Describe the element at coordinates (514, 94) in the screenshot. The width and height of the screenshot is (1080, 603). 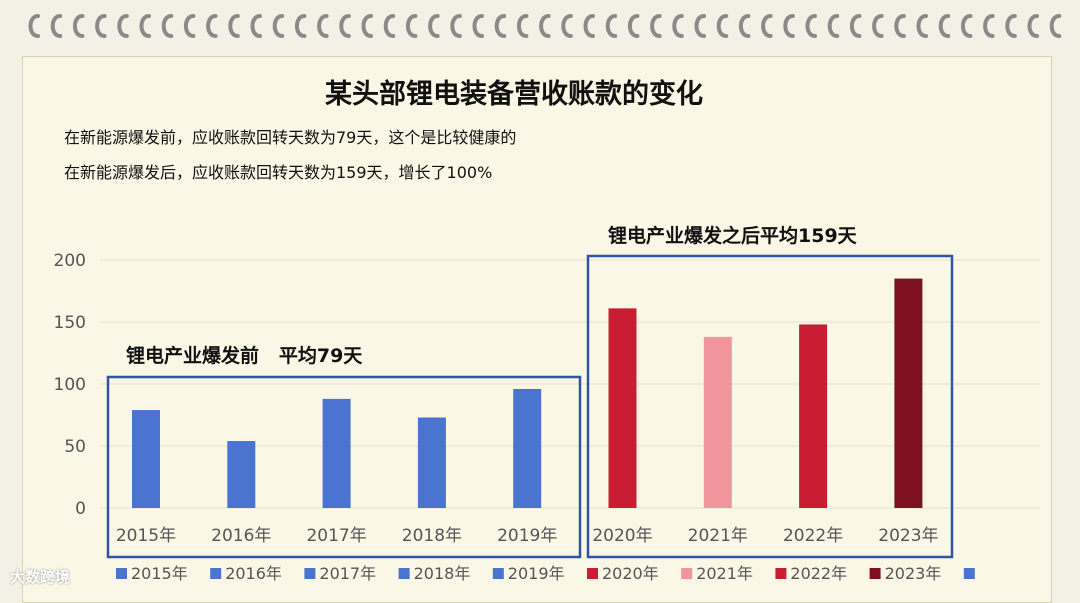
I see `chart-title: 某头部锂电装备营收账款的变化` at that location.